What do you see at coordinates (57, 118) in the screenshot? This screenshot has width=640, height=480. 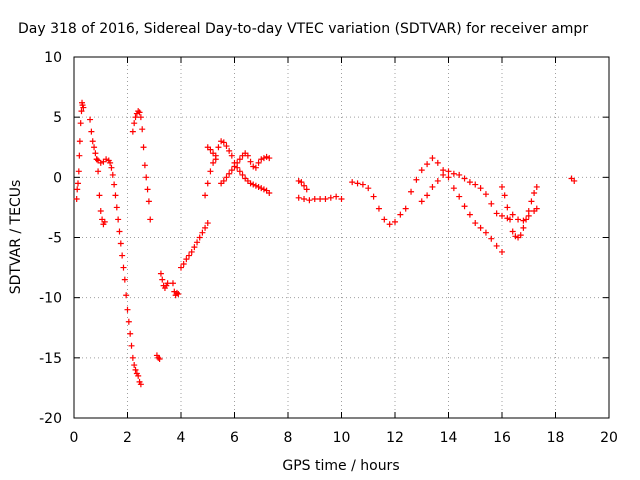 I see `y-tick-label: 5` at bounding box center [57, 118].